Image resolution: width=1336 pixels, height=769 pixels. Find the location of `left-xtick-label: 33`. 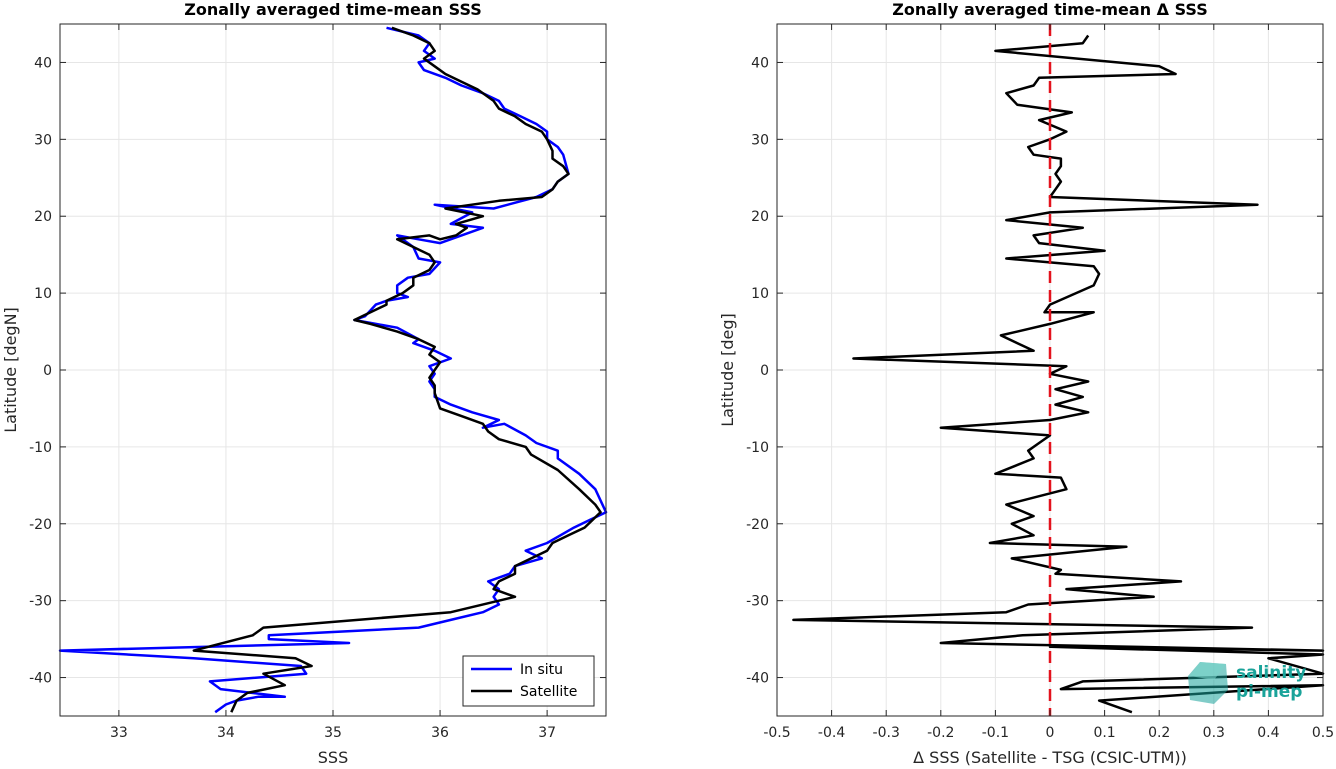

left-xtick-label: 33 is located at coordinates (119, 733).